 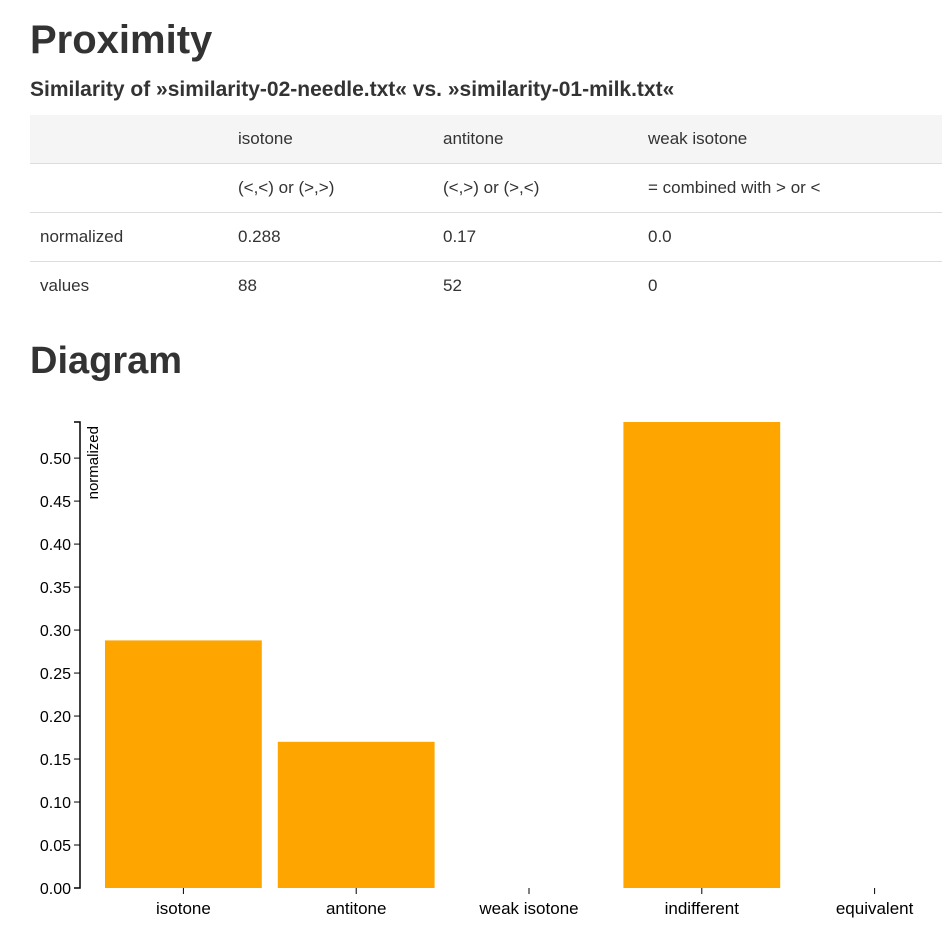 I want to click on table-cell: 0, so click(x=790, y=285).